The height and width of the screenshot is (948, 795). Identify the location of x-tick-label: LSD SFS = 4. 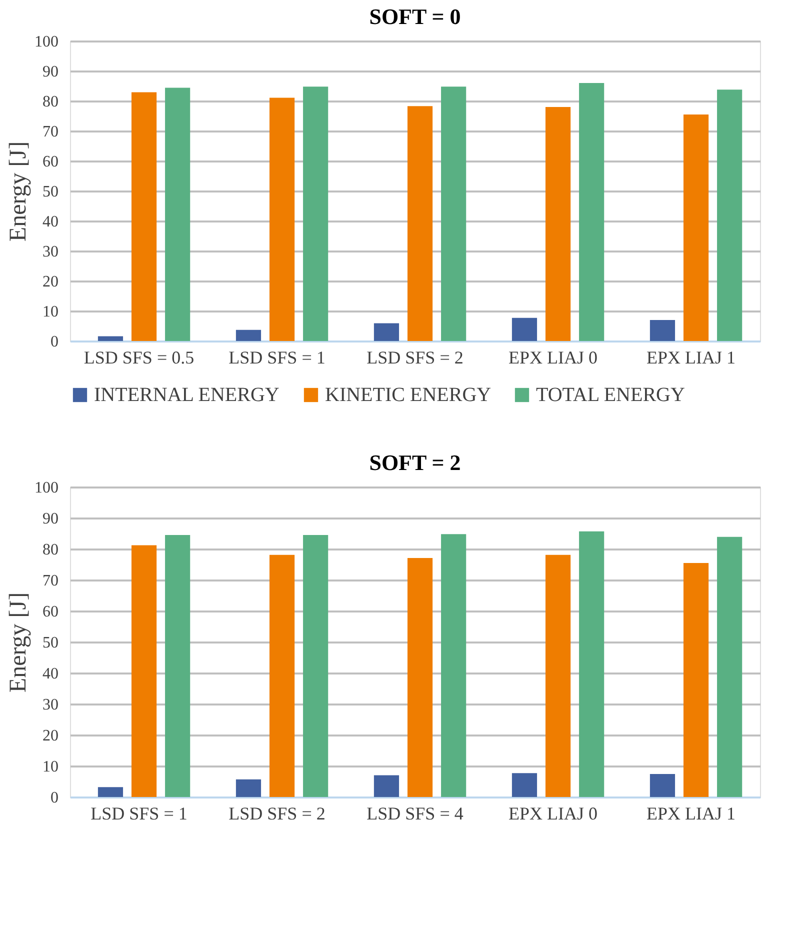
(415, 814).